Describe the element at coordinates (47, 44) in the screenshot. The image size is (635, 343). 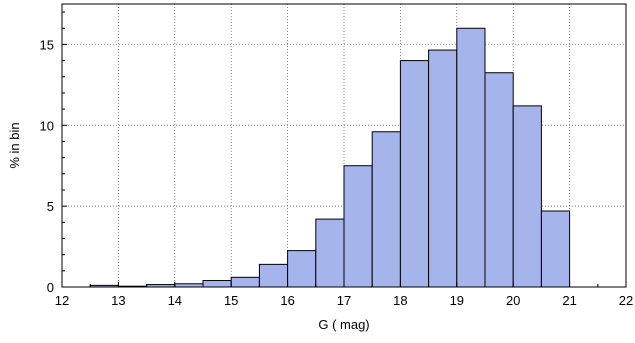
I see `y-tick-label: 15` at that location.